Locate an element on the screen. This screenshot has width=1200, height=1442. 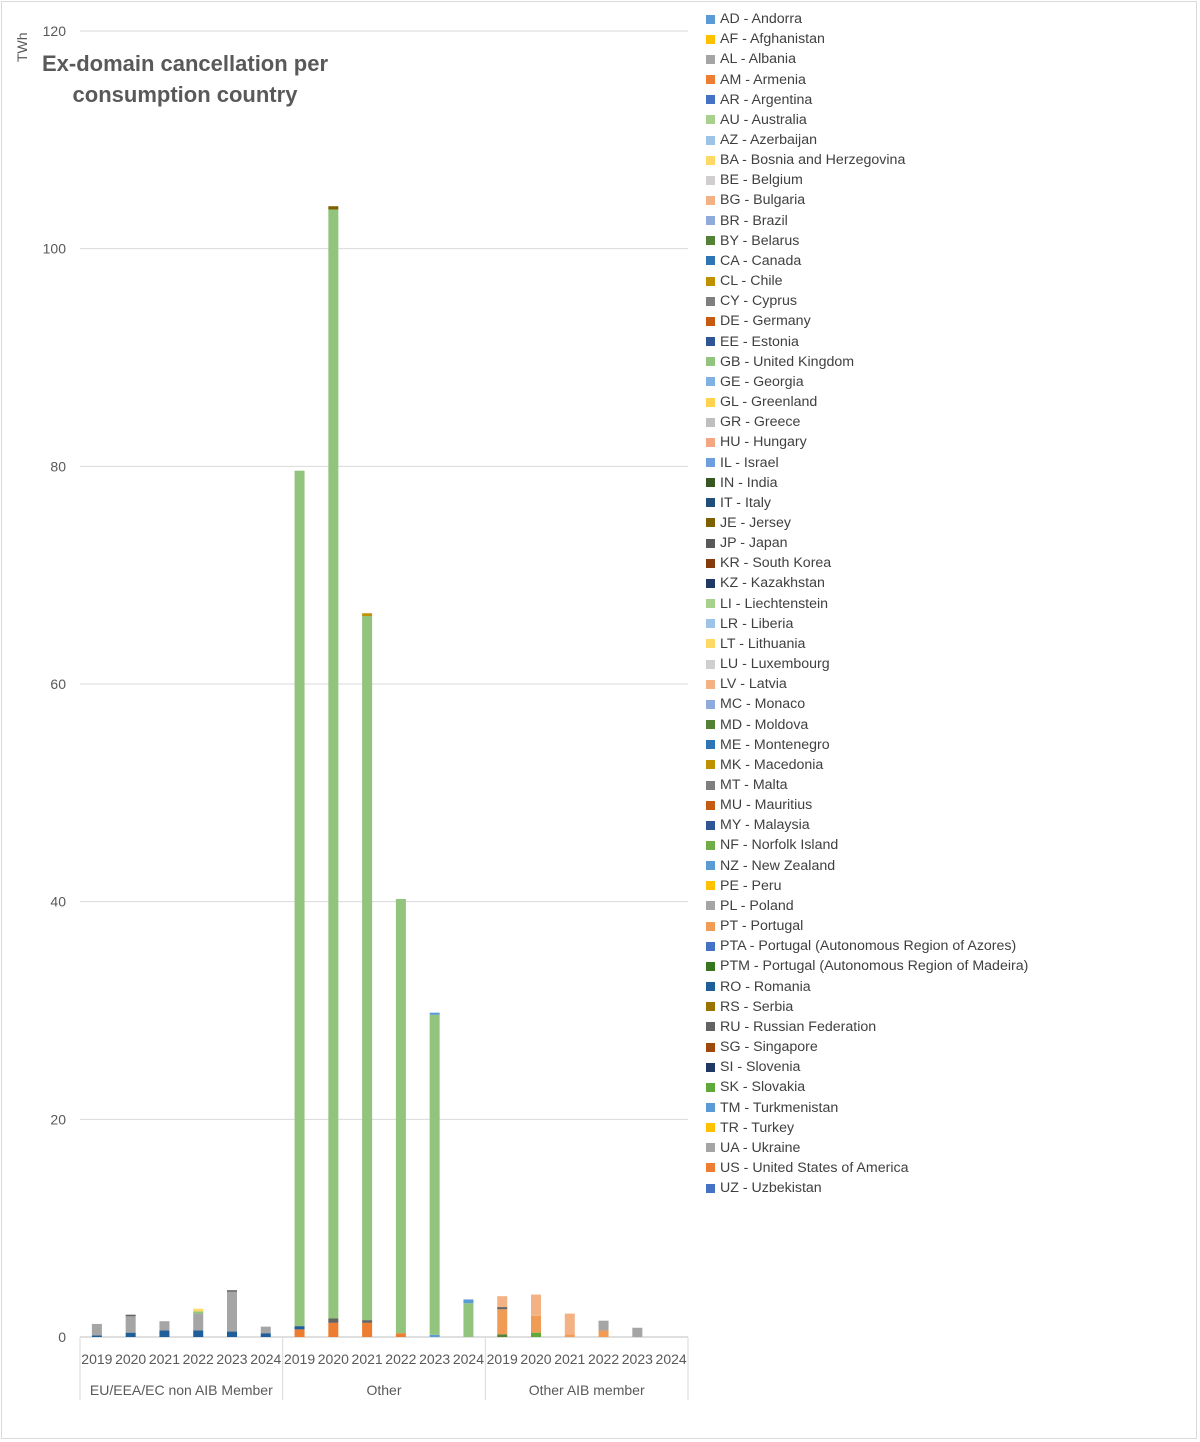
legend-label: MK - Macedonia is located at coordinates (772, 764).